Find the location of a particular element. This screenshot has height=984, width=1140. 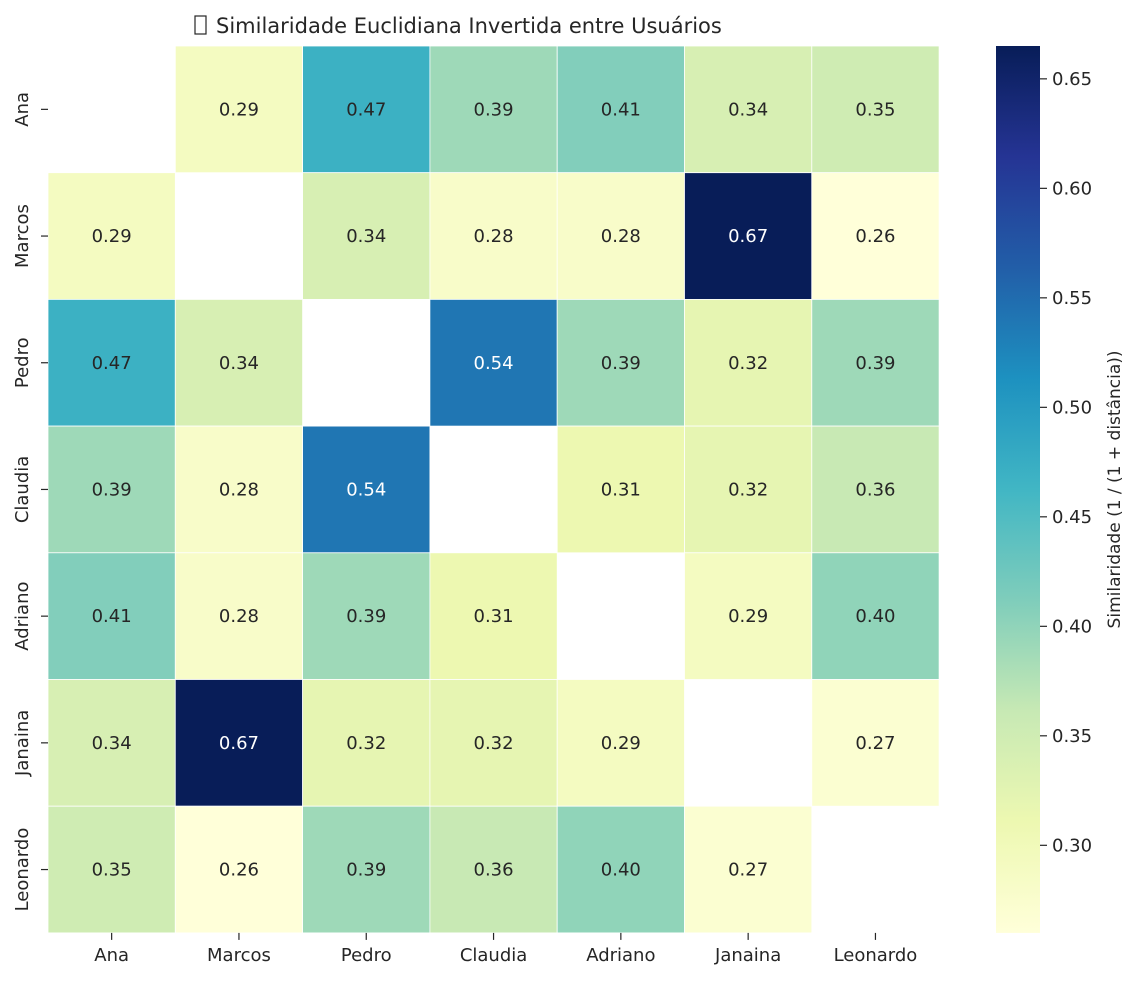

x-tick-label: Adriano is located at coordinates (620, 955).